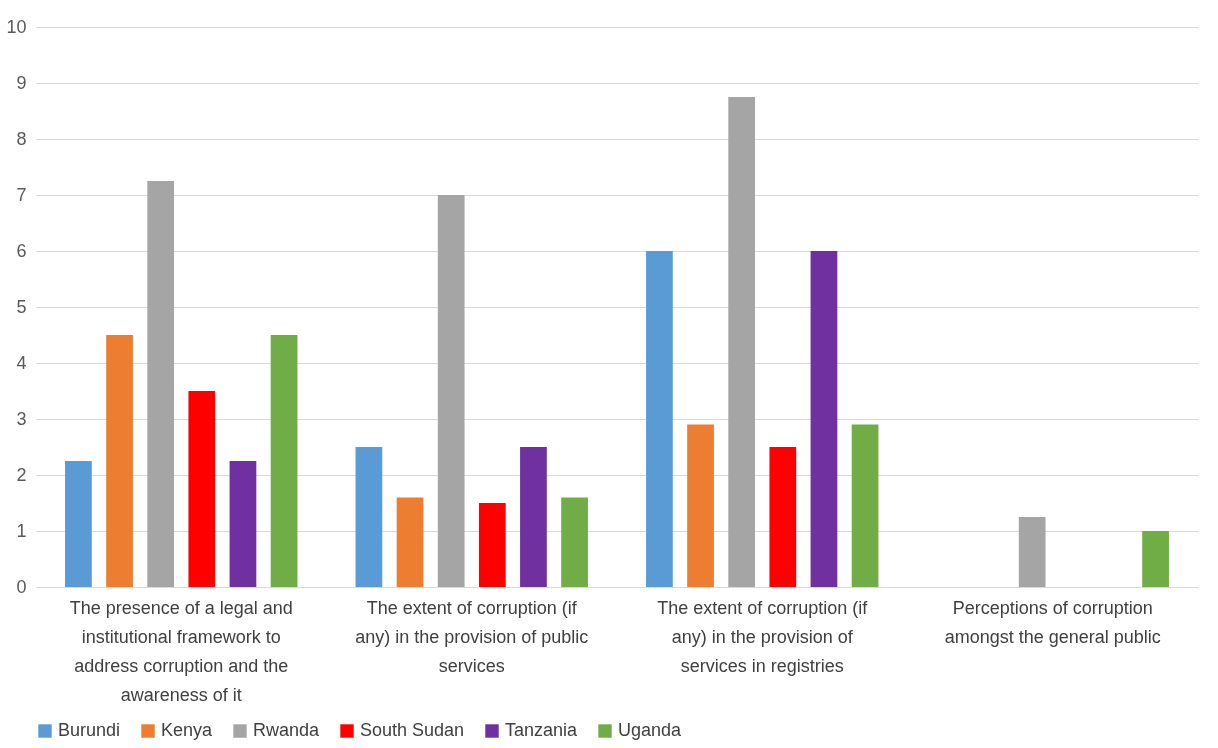 The height and width of the screenshot is (748, 1218). What do you see at coordinates (181, 651) in the screenshot?
I see `x-tick-label: The presence of a legal and institutional framework to address corruption and the awareness of it` at bounding box center [181, 651].